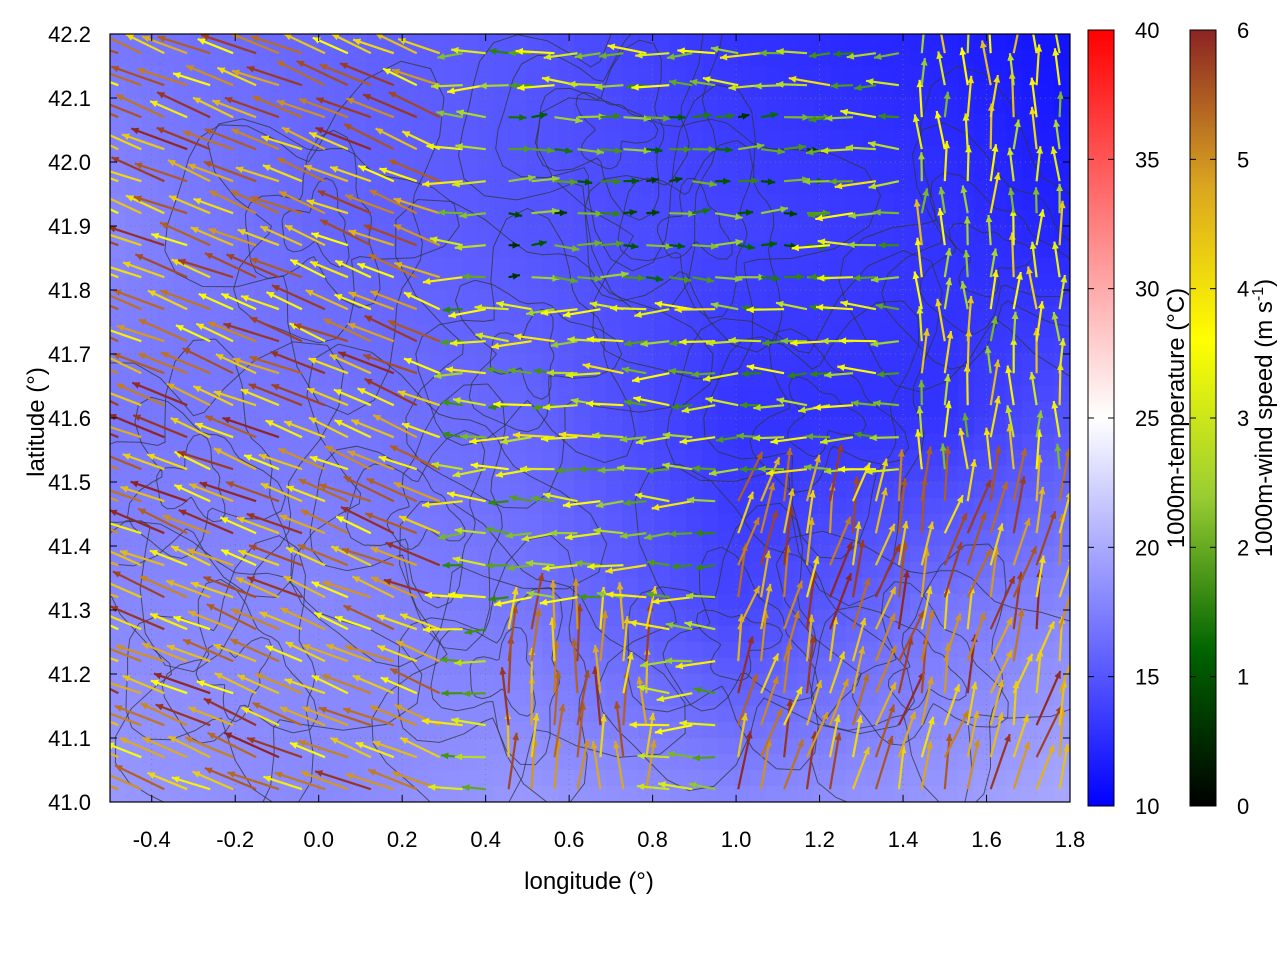  I want to click on wind-speed-colorbar-tick-label: 4, so click(1243, 289).